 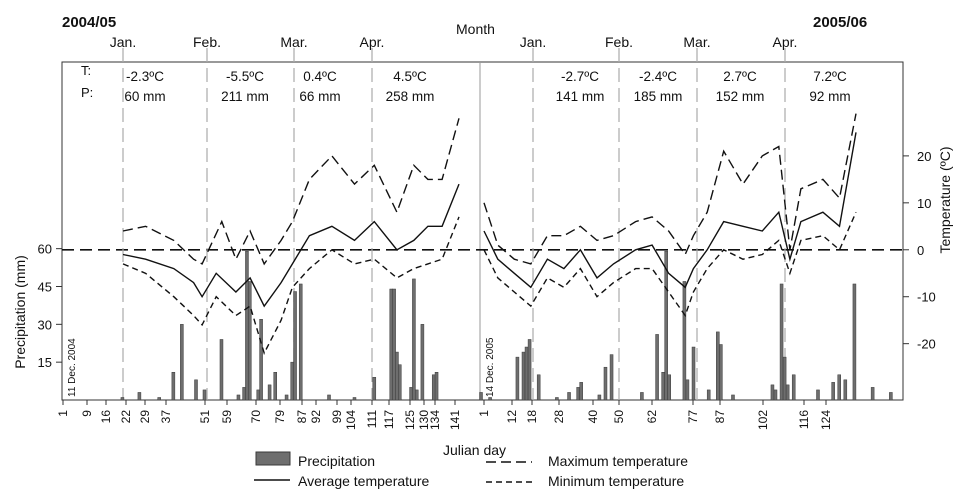 What do you see at coordinates (945, 199) in the screenshot?
I see `y-axis-right-label: Temperature (ºC)` at bounding box center [945, 199].